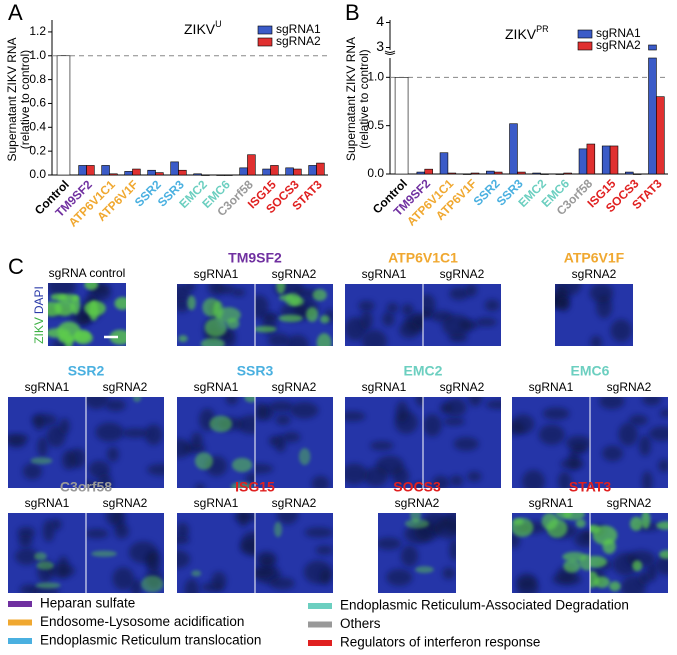 This screenshot has width=677, height=655. I want to click on y-axis-label: (relative to control), so click(364, 98).